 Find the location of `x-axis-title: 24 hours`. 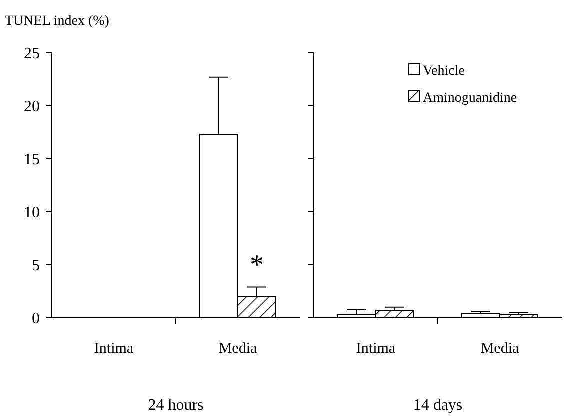

x-axis-title: 24 hours is located at coordinates (176, 405).